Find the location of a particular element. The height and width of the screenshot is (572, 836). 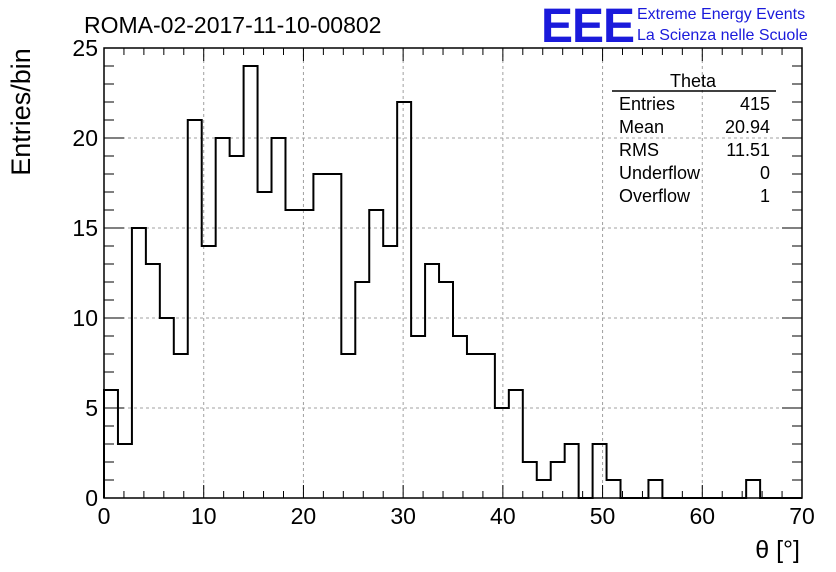

stats-row-value: 20.94 is located at coordinates (747, 127).